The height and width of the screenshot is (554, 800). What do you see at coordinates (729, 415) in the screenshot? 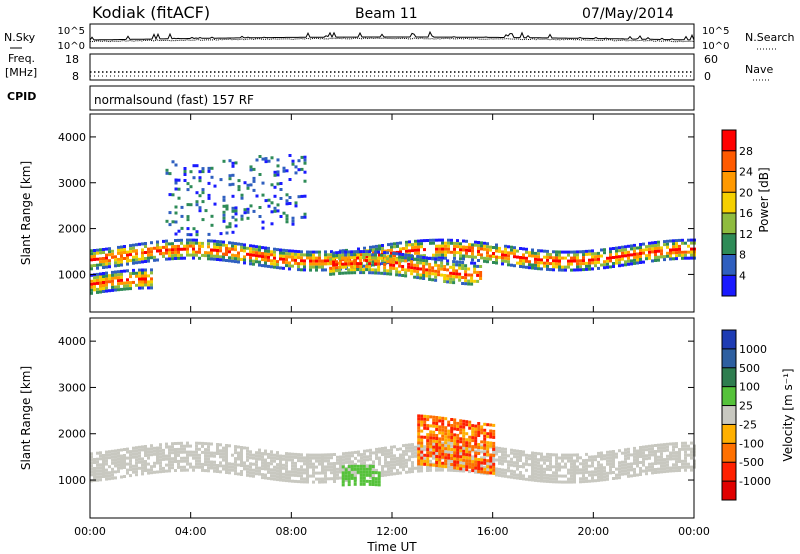
I see `colorbar-frame` at bounding box center [729, 415].